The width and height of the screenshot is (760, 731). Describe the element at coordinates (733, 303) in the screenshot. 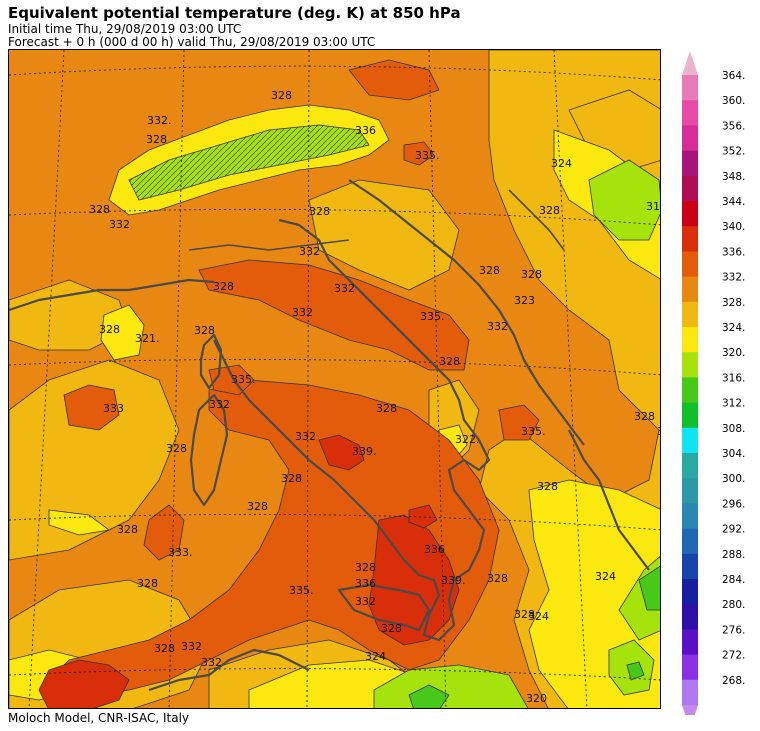

I see `legend-level-label: 328.` at that location.